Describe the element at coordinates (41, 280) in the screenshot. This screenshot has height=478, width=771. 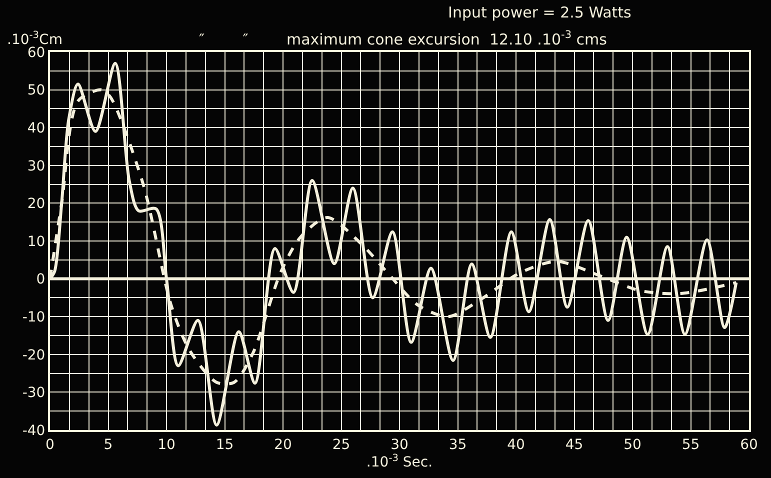
I see `y-tick-label: 0` at that location.